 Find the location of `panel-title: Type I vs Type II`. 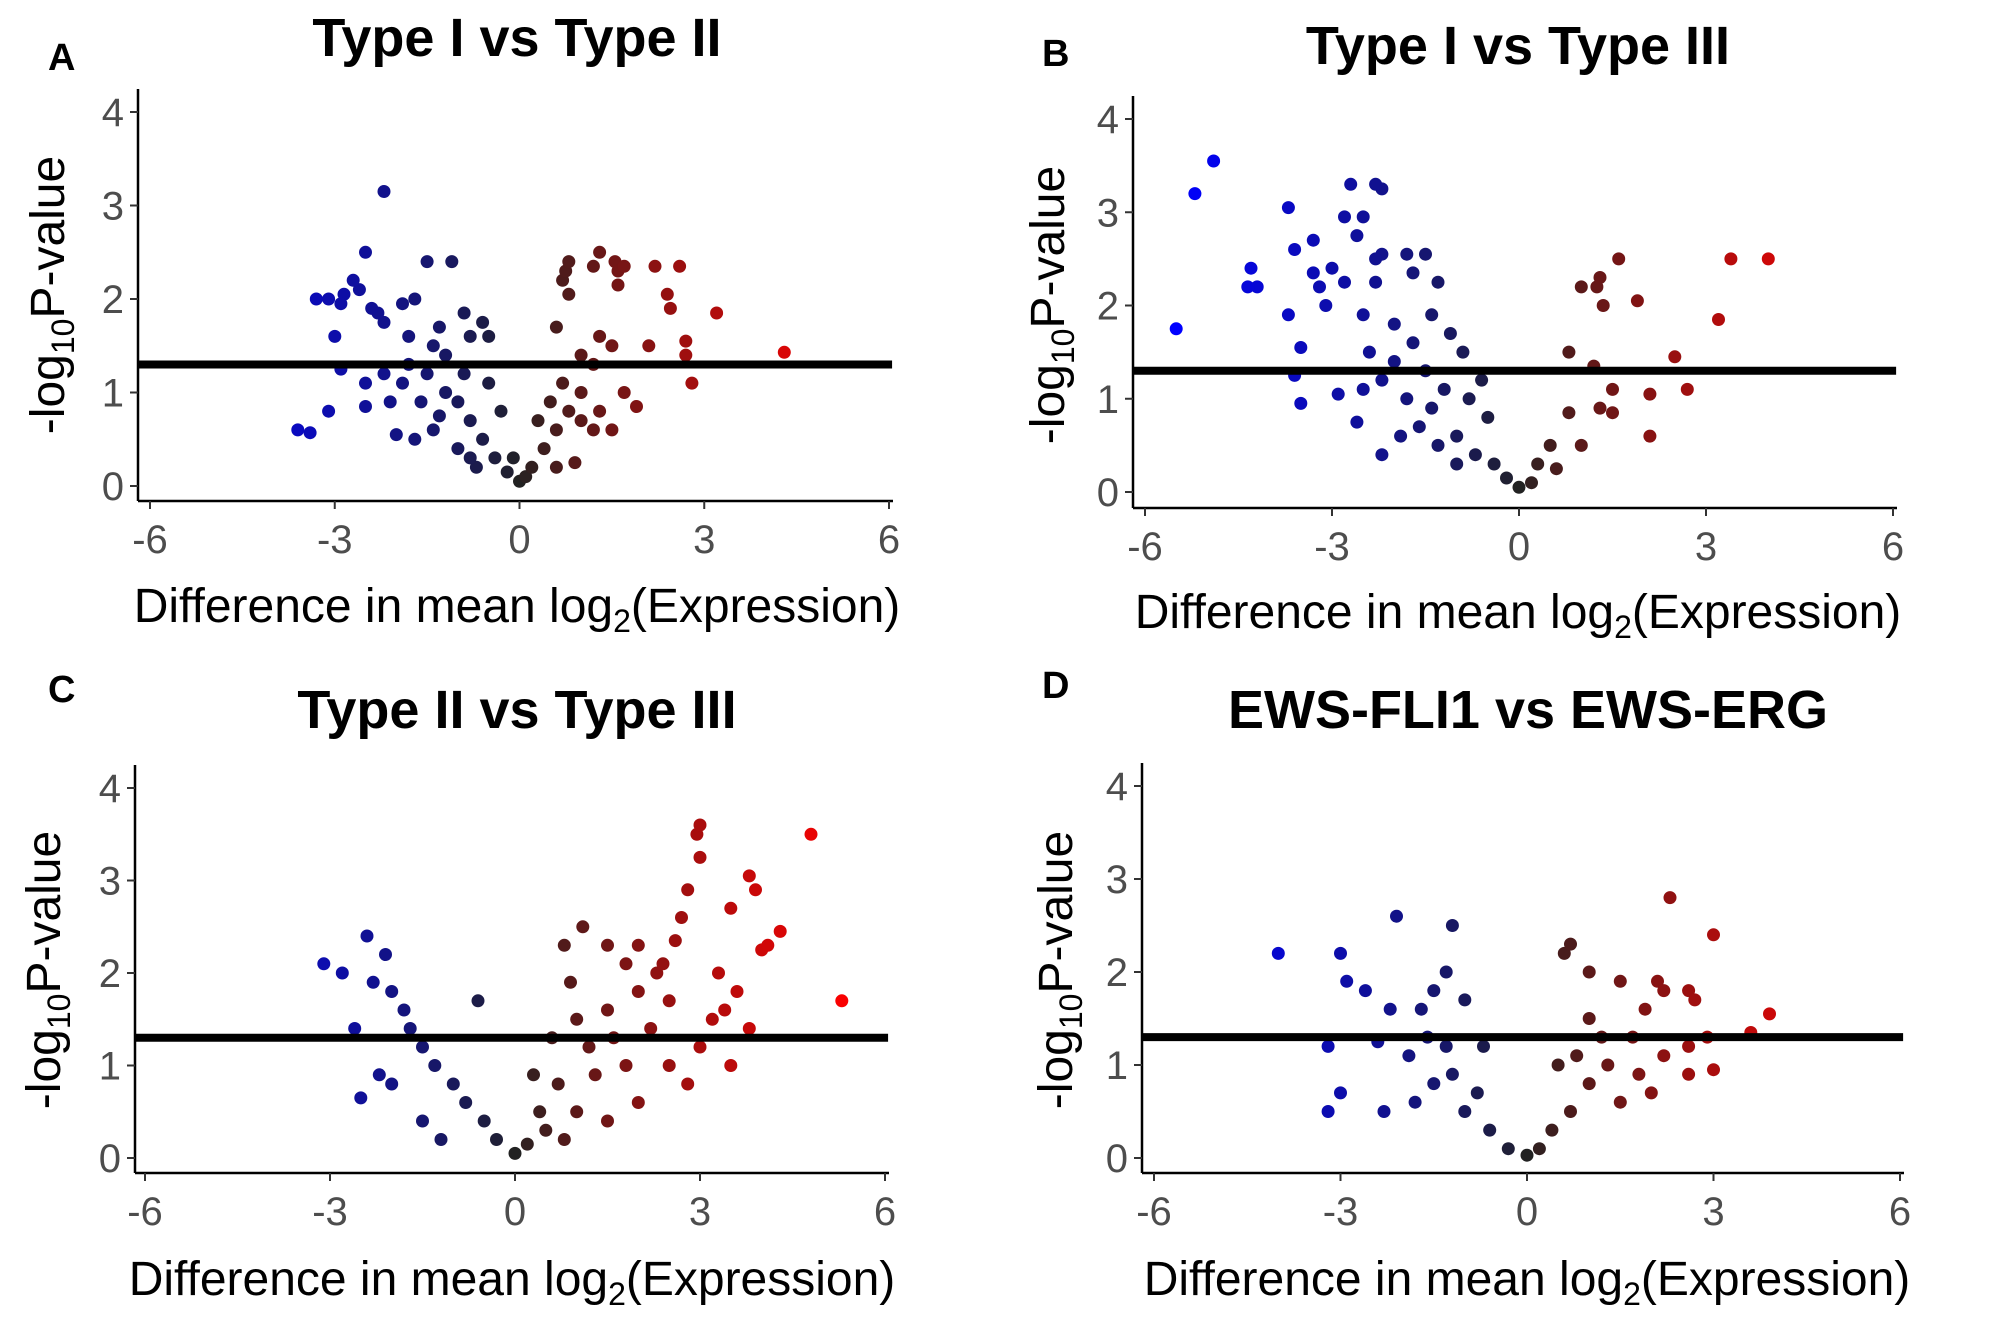

panel-title: Type I vs Type II is located at coordinates (516, 38).